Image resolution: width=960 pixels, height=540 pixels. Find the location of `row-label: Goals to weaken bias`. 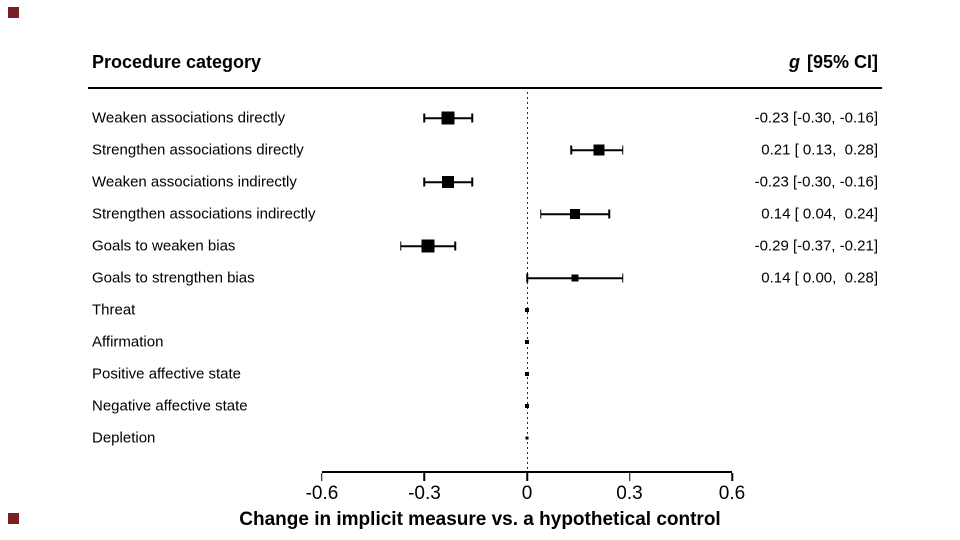

row-label: Goals to weaken bias is located at coordinates (164, 246).